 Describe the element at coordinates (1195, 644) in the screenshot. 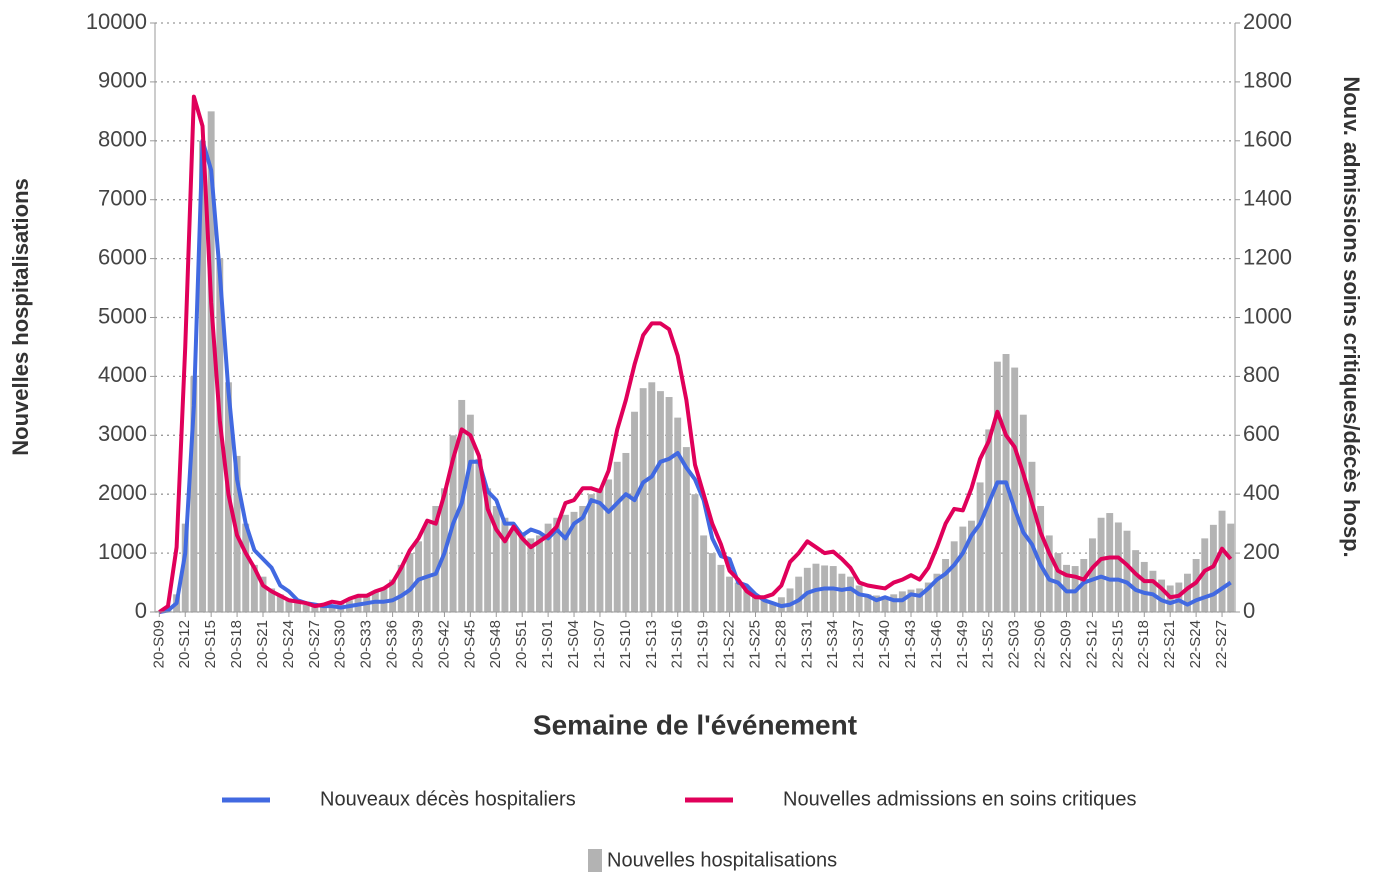

I see `x-tick-label: 22-S24` at that location.